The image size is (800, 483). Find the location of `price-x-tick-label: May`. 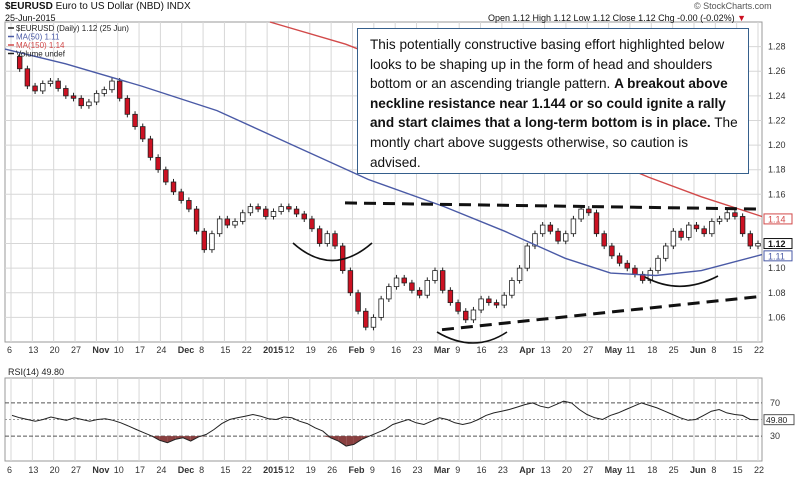

price-x-tick-label: May is located at coordinates (614, 350).